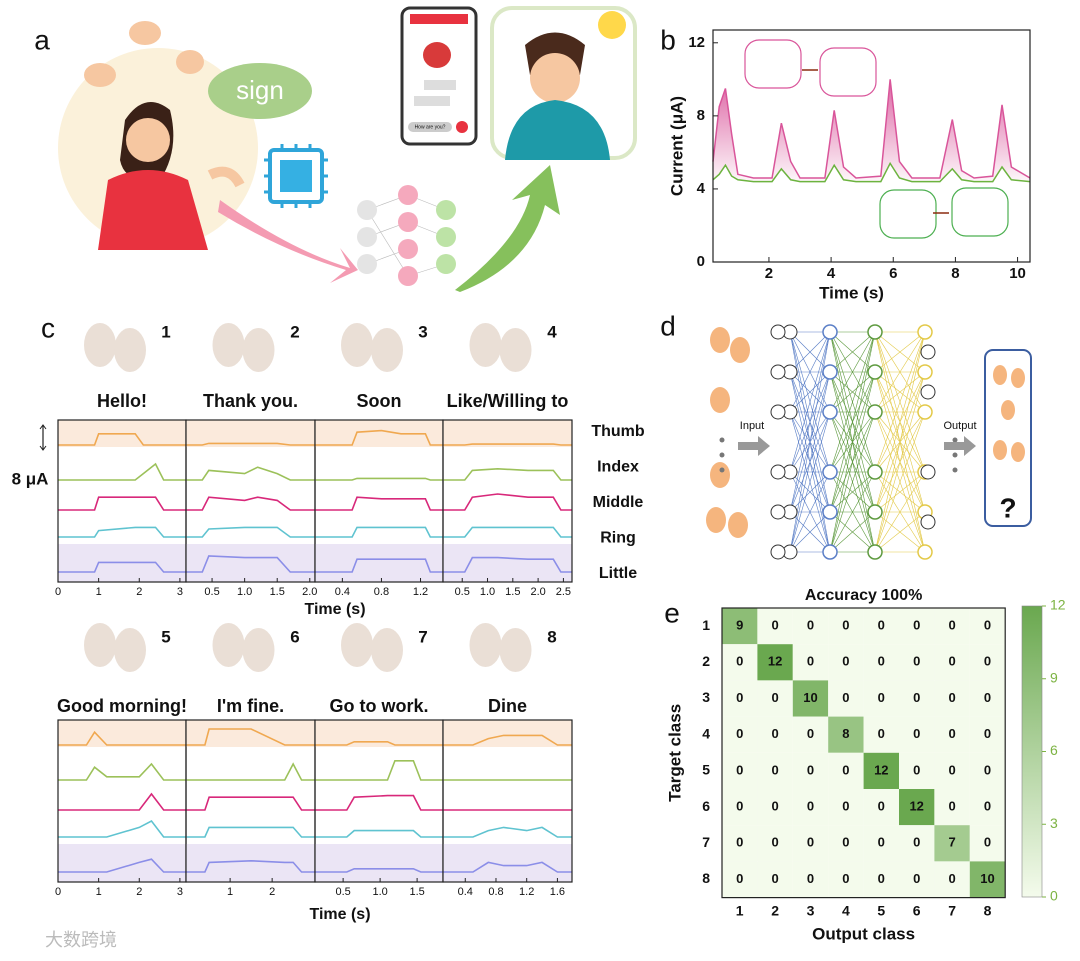 Image resolution: width=1080 pixels, height=961 pixels. I want to click on sign-number: 2, so click(294, 331).